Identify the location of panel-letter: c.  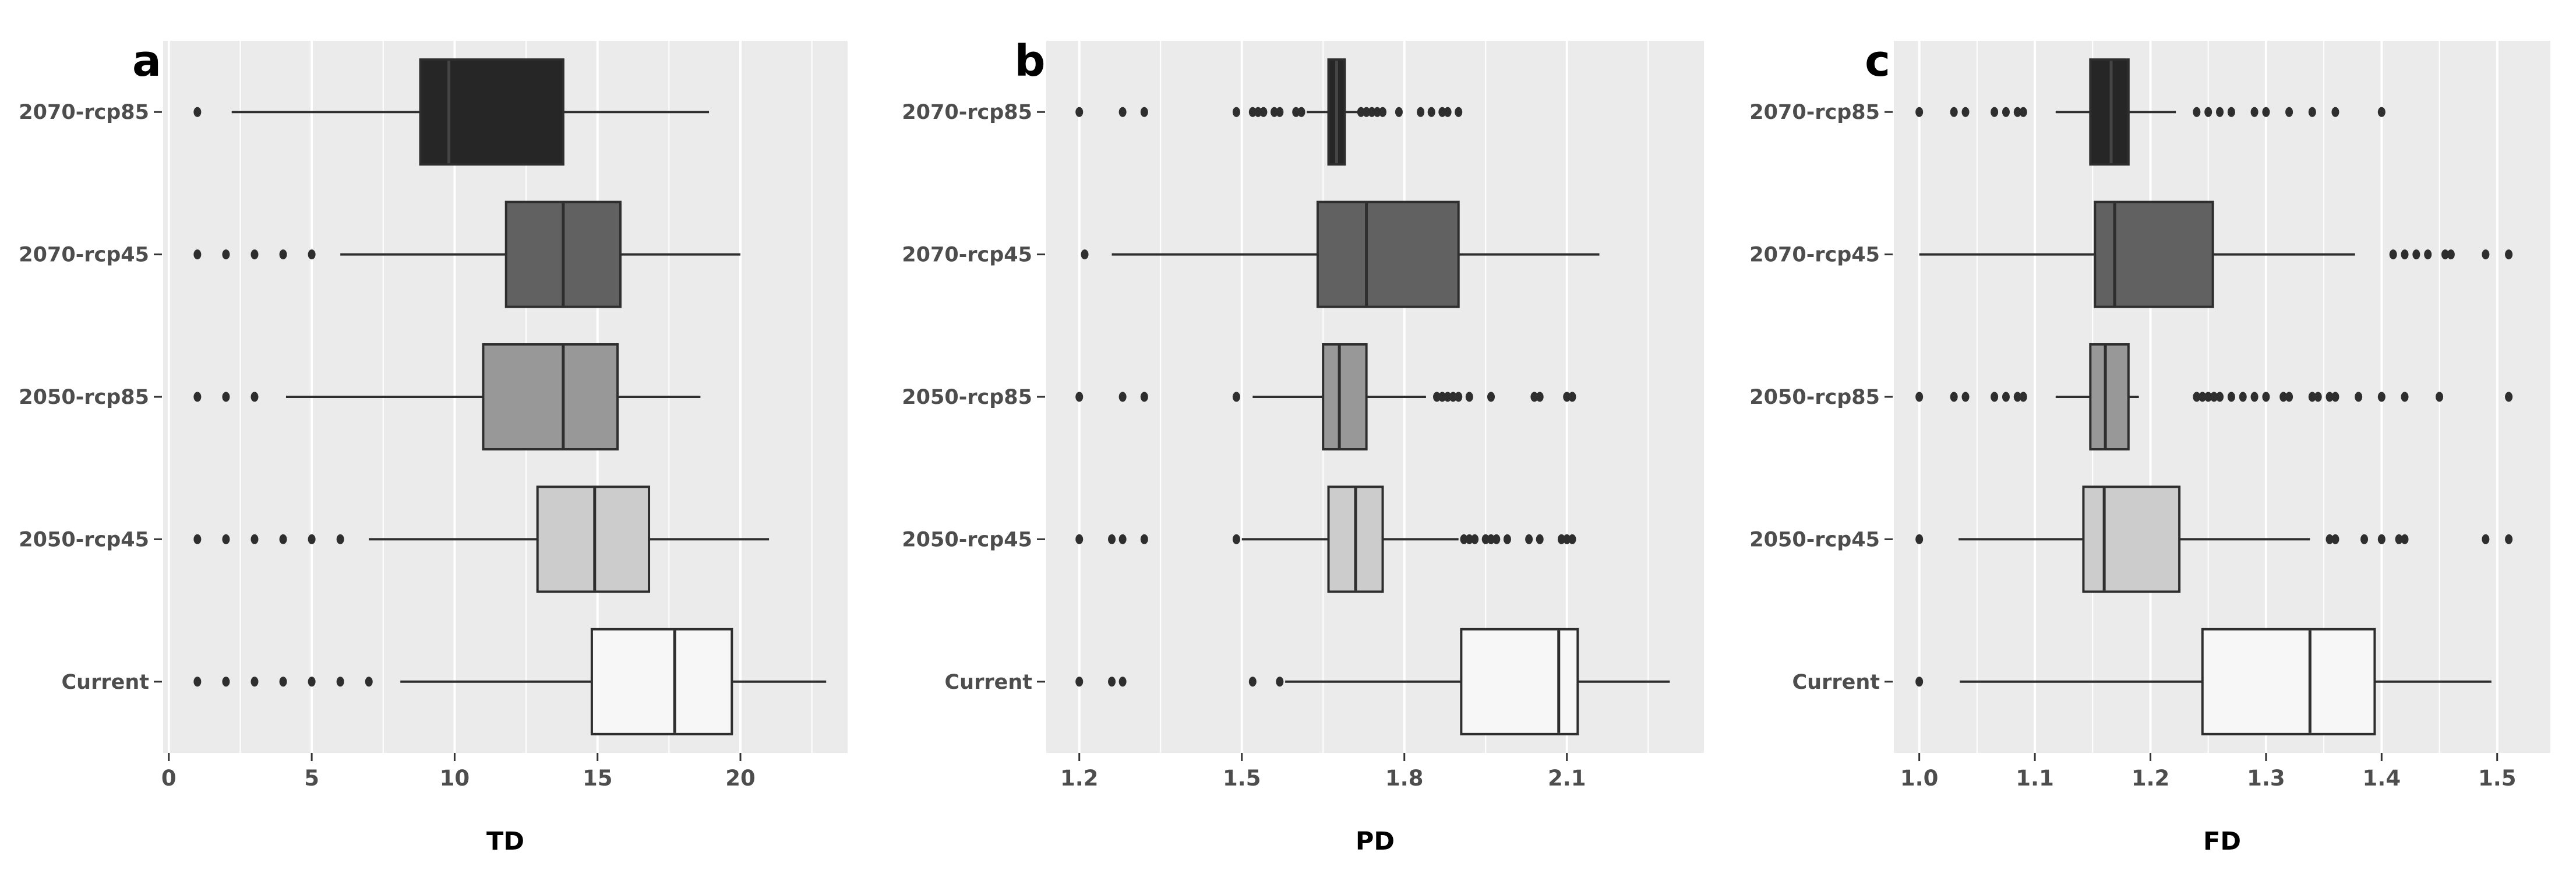
(1877, 61).